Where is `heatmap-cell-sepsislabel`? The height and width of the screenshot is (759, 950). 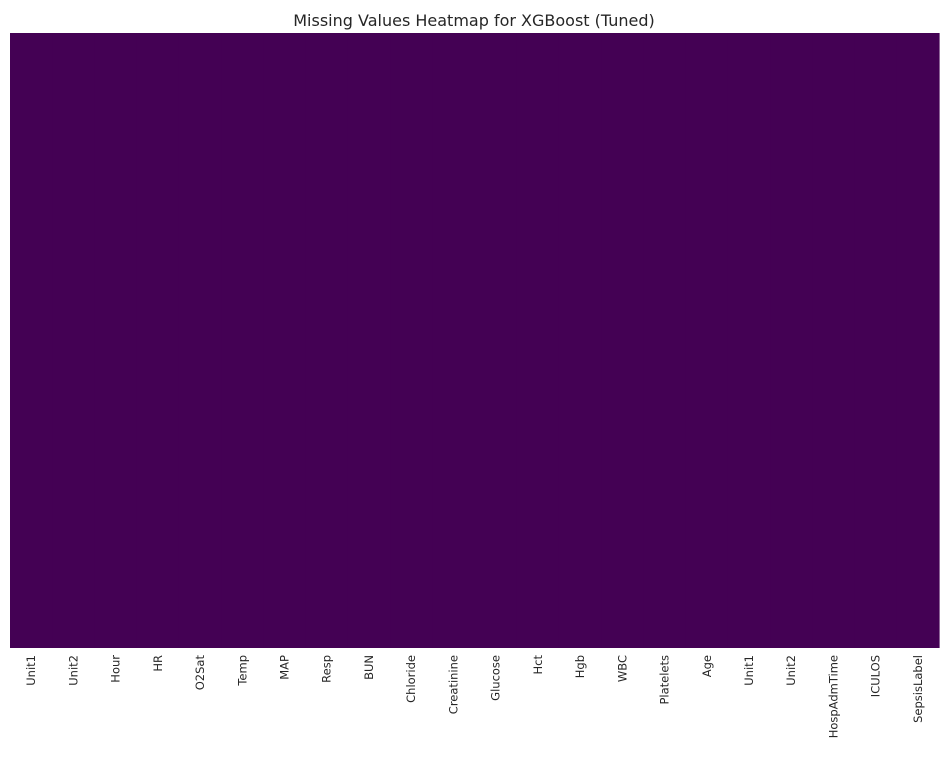
heatmap-cell-sepsislabel is located at coordinates (918, 340).